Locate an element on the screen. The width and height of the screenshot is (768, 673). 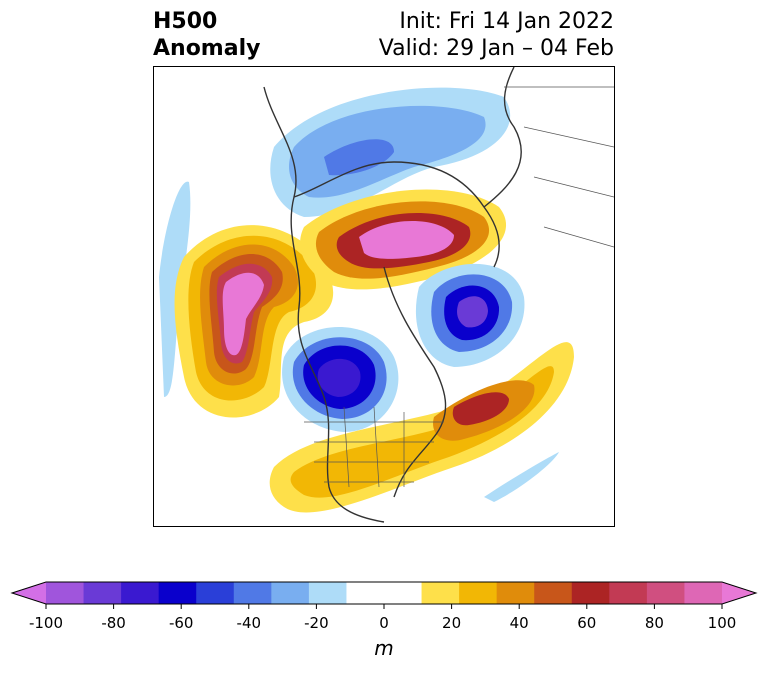
colorbar-tick-label: 40 is located at coordinates (519, 623).